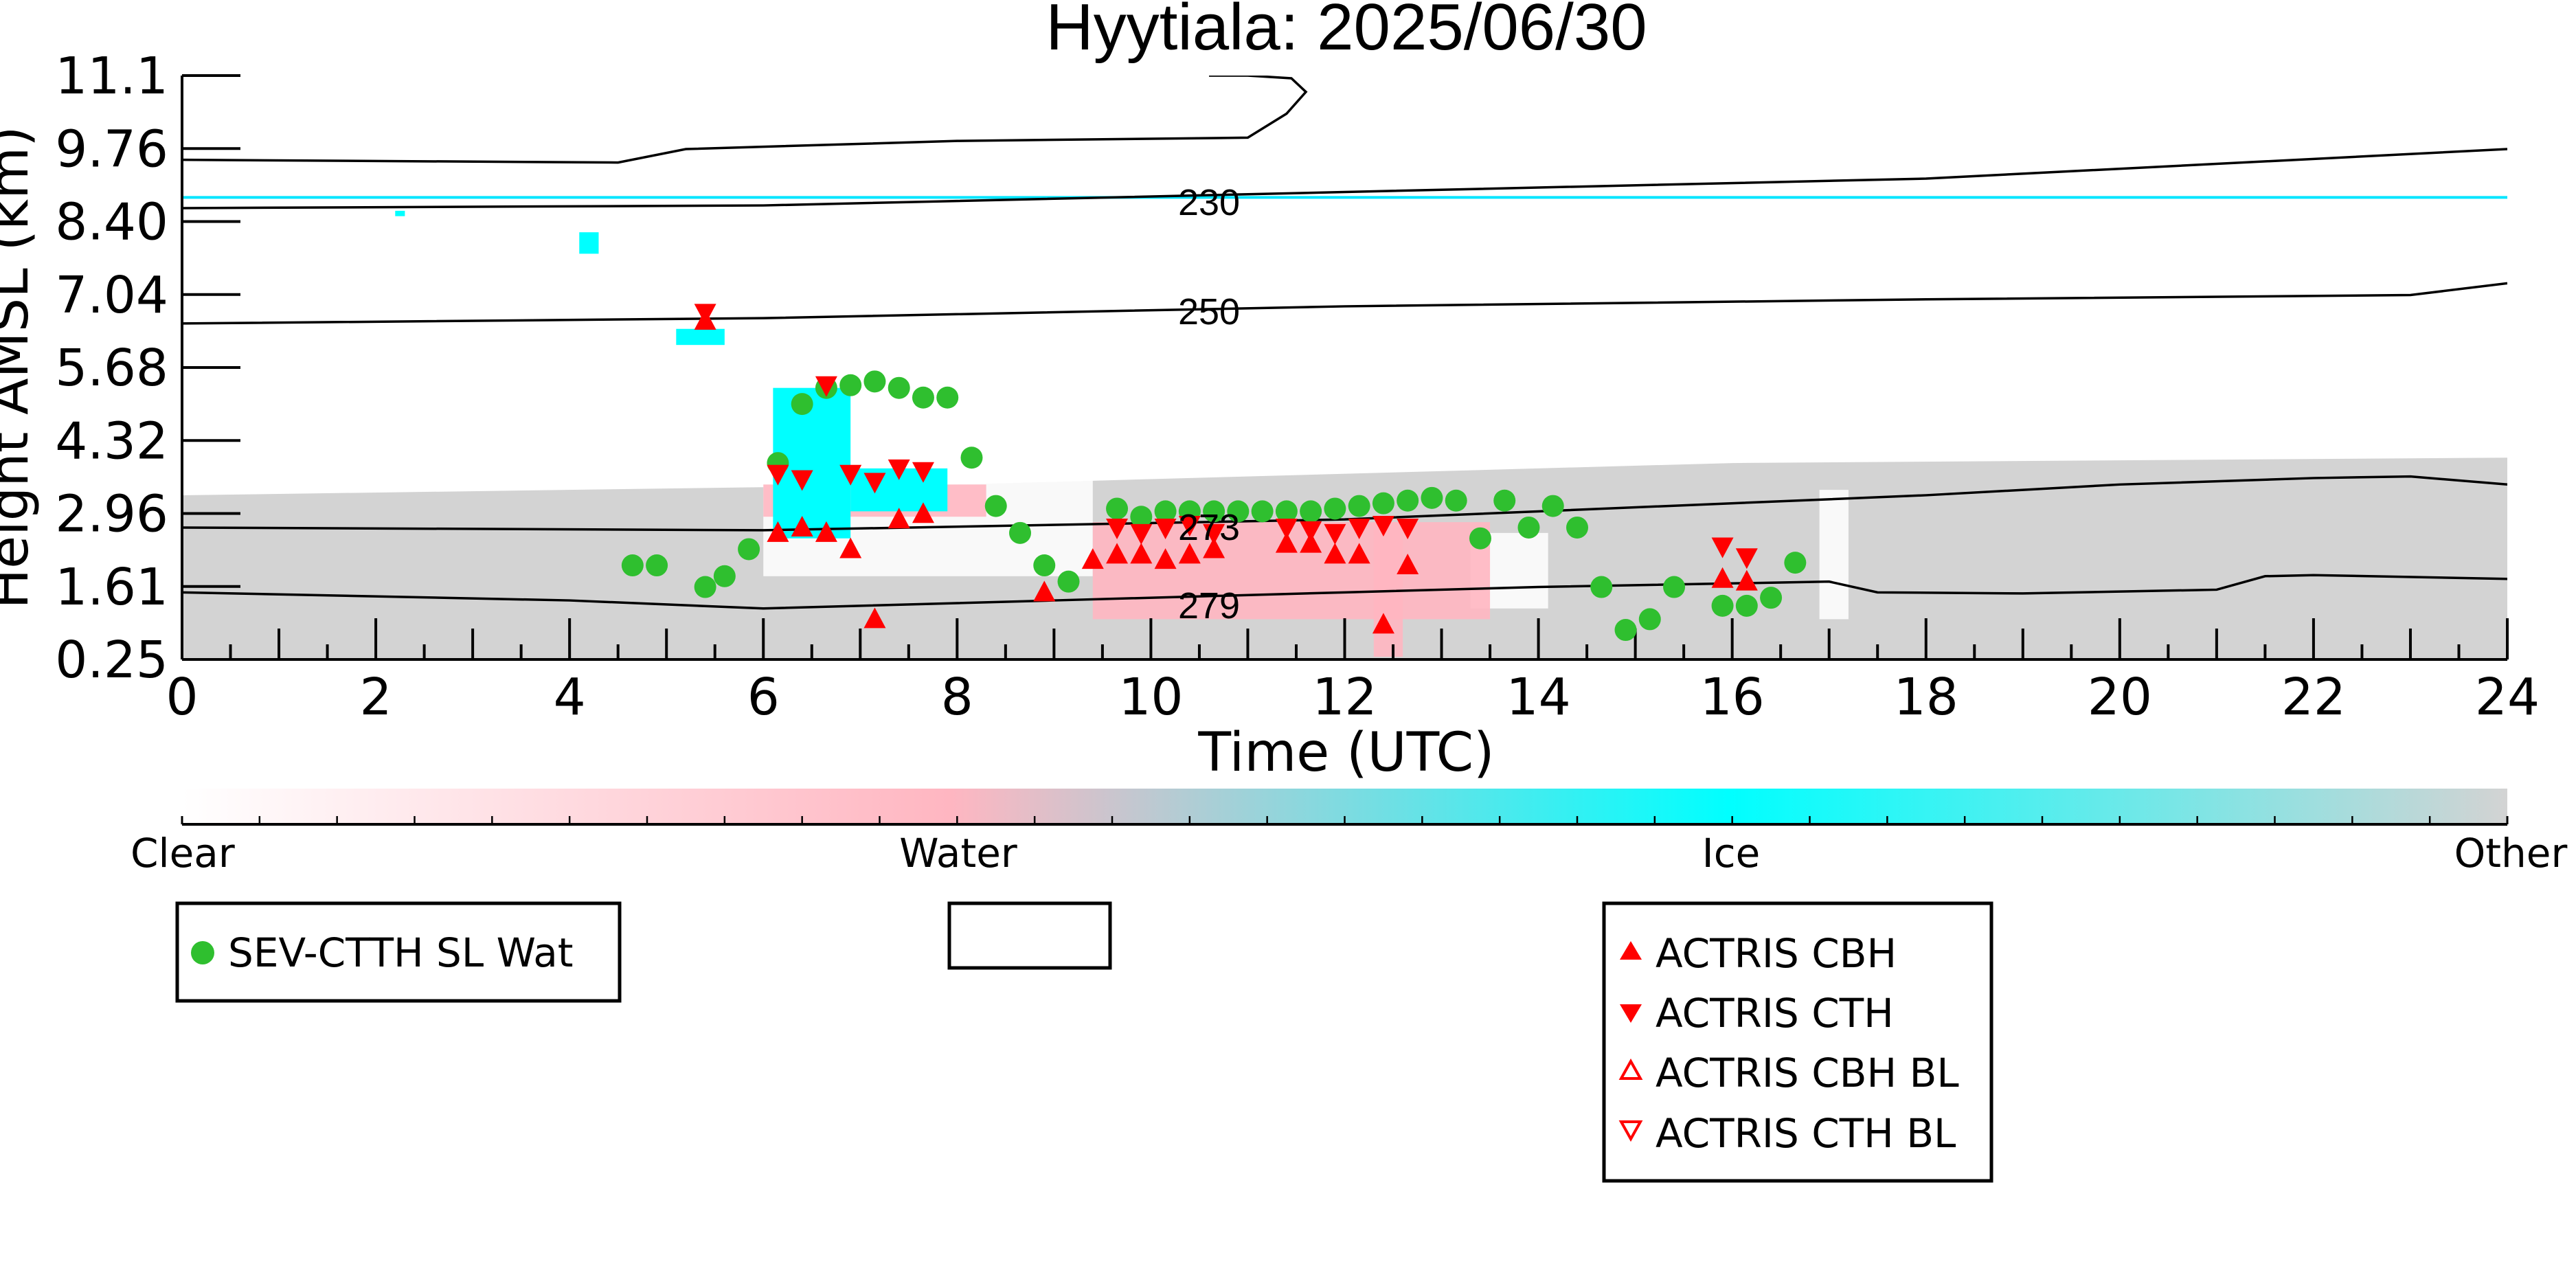 The height and width of the screenshot is (1288, 2576). Describe the element at coordinates (111, 514) in the screenshot. I see `y-tick-label: 2.96` at that location.